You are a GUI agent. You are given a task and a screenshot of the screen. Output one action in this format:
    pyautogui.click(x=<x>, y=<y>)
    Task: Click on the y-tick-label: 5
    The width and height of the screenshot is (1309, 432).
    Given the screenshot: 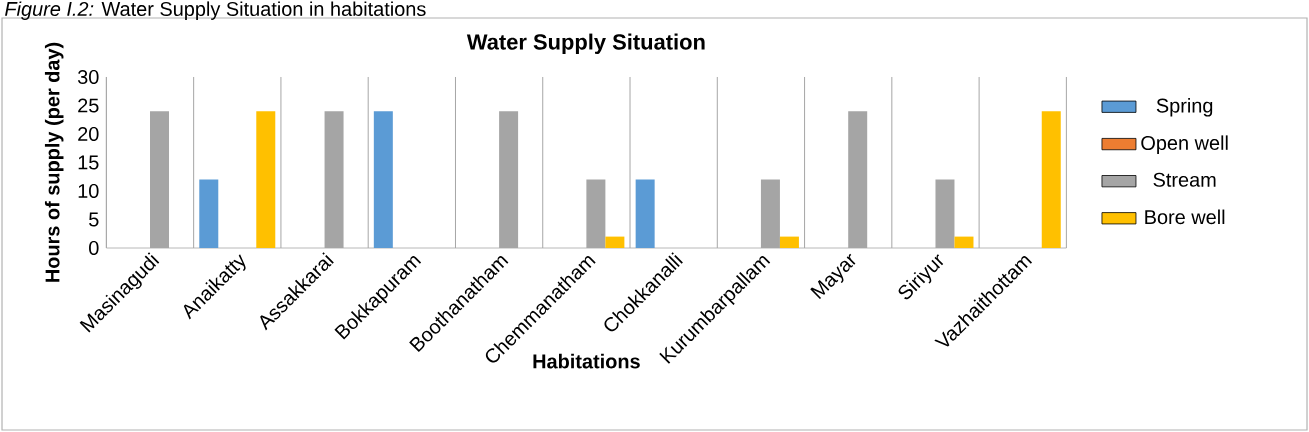 What is the action you would take?
    pyautogui.click(x=94, y=219)
    